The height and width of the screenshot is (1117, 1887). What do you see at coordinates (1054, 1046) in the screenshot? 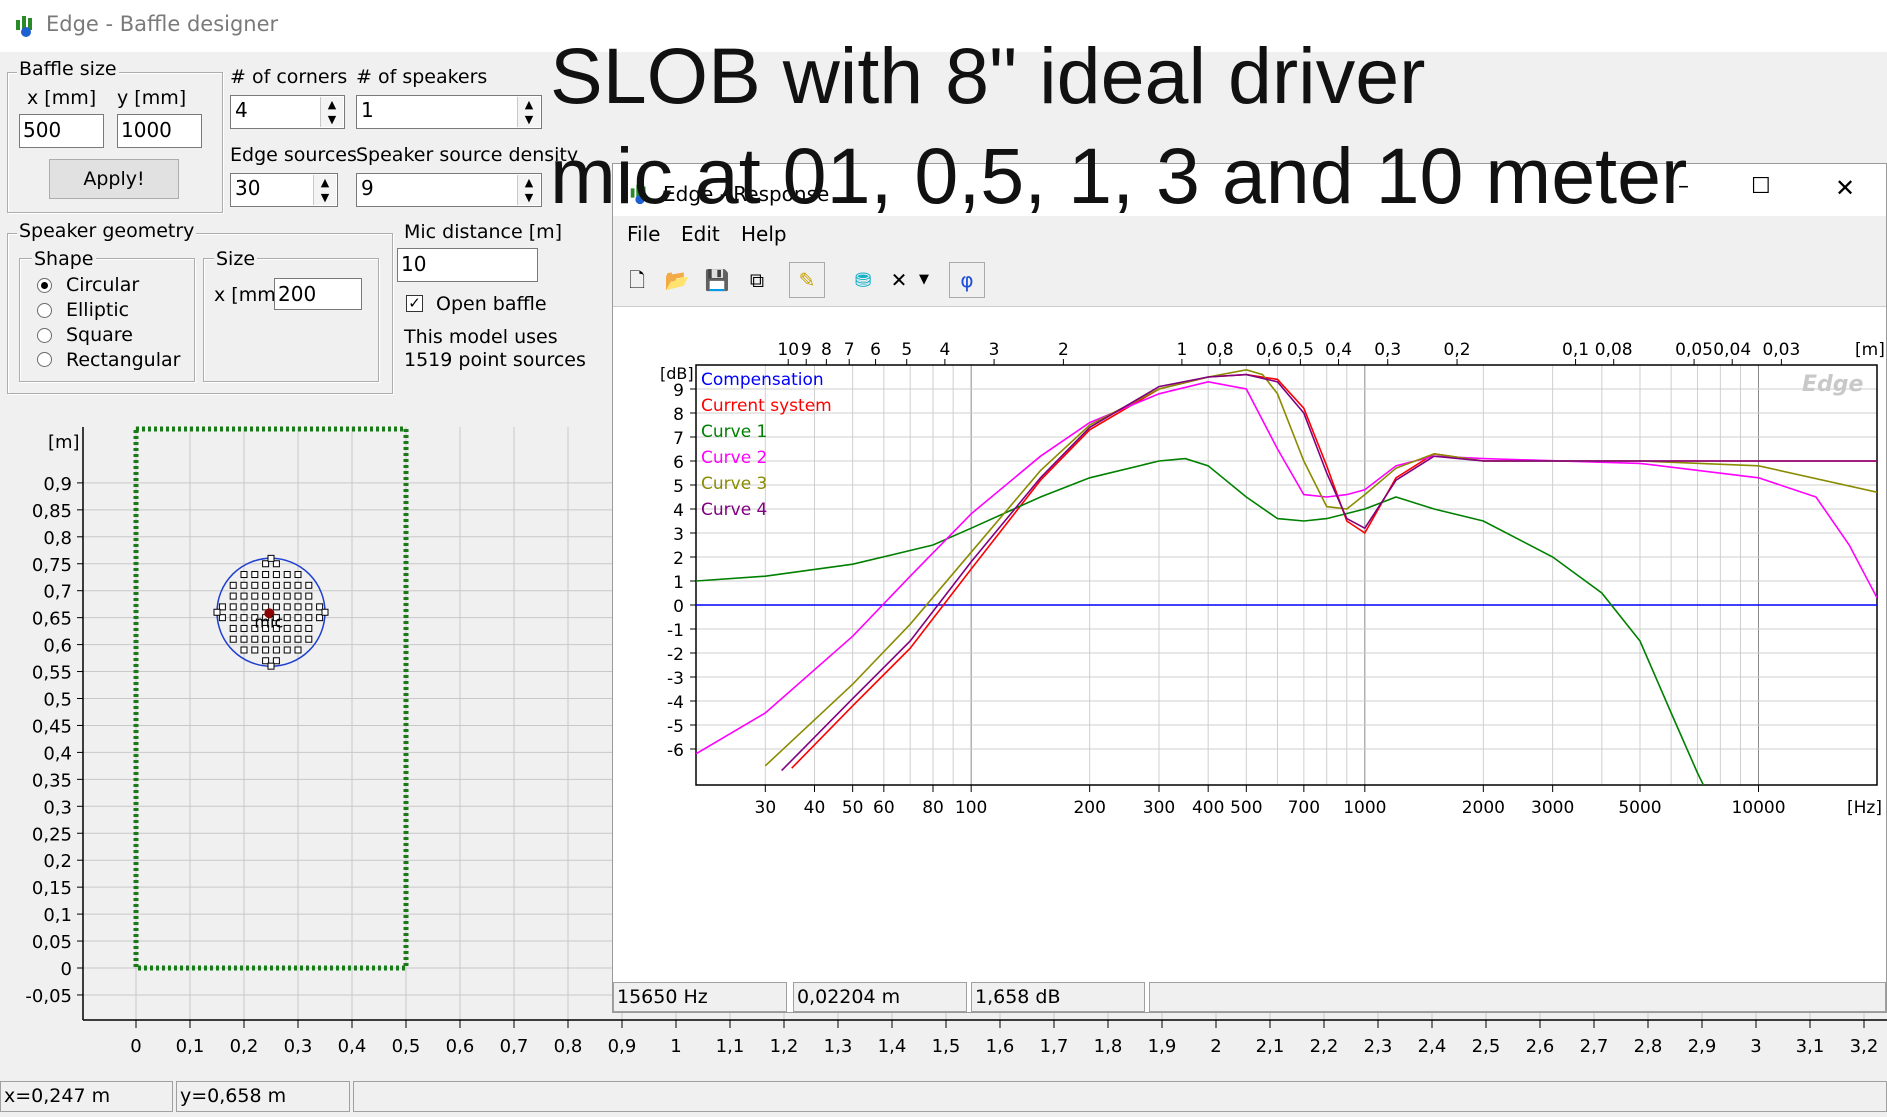
I see `x-tick-label: 1,7` at bounding box center [1054, 1046].